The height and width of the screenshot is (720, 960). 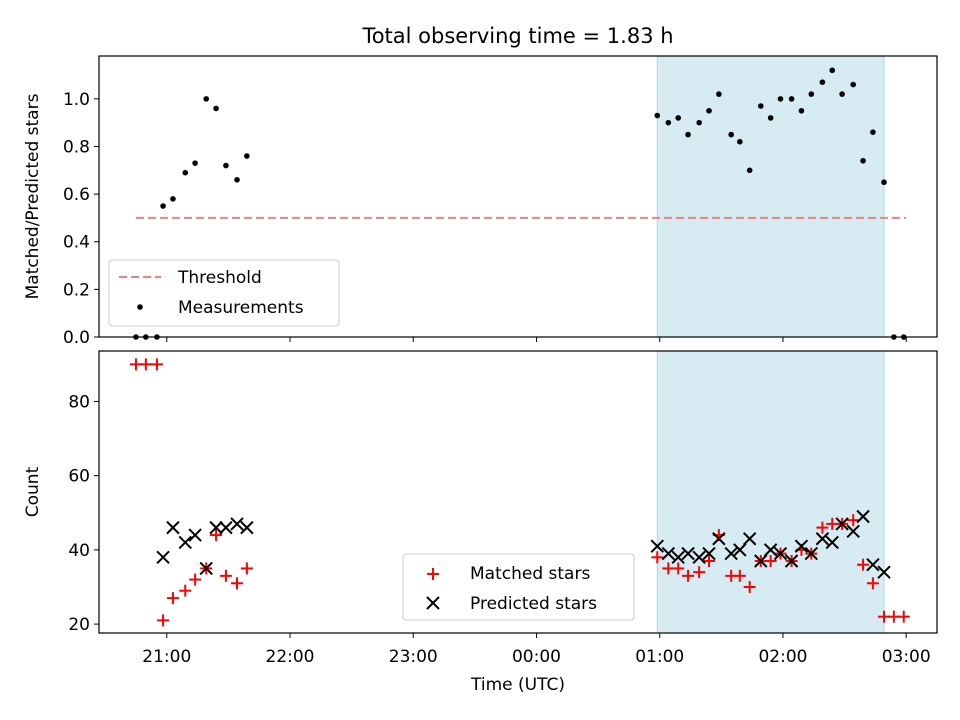 I want to click on ratio-y-axis-label: Matched/Predicted stars, so click(x=33, y=196).